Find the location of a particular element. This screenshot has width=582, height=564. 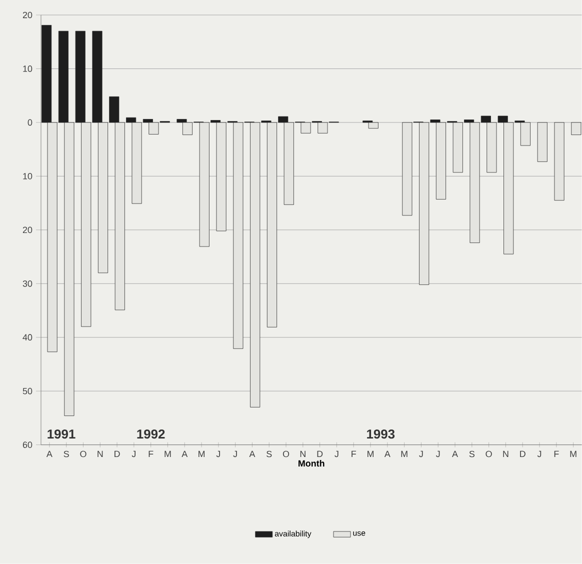

y-tick-label: 60 is located at coordinates (27, 445).